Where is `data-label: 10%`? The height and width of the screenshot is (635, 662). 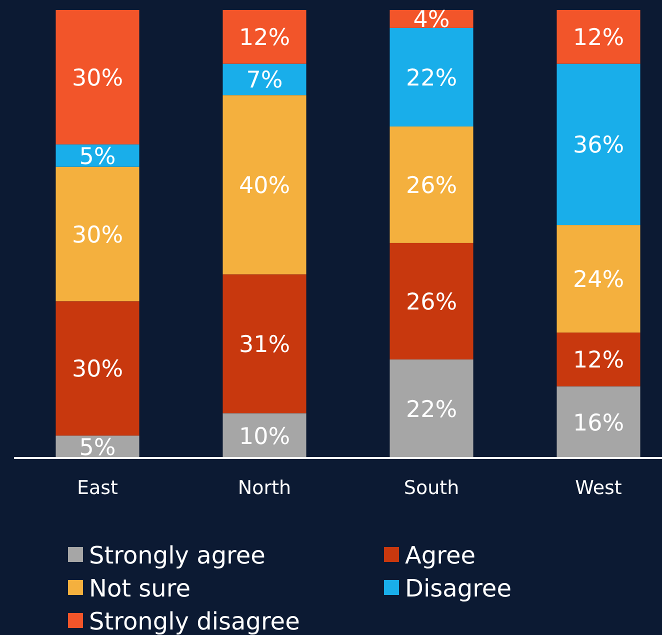 data-label: 10% is located at coordinates (264, 437).